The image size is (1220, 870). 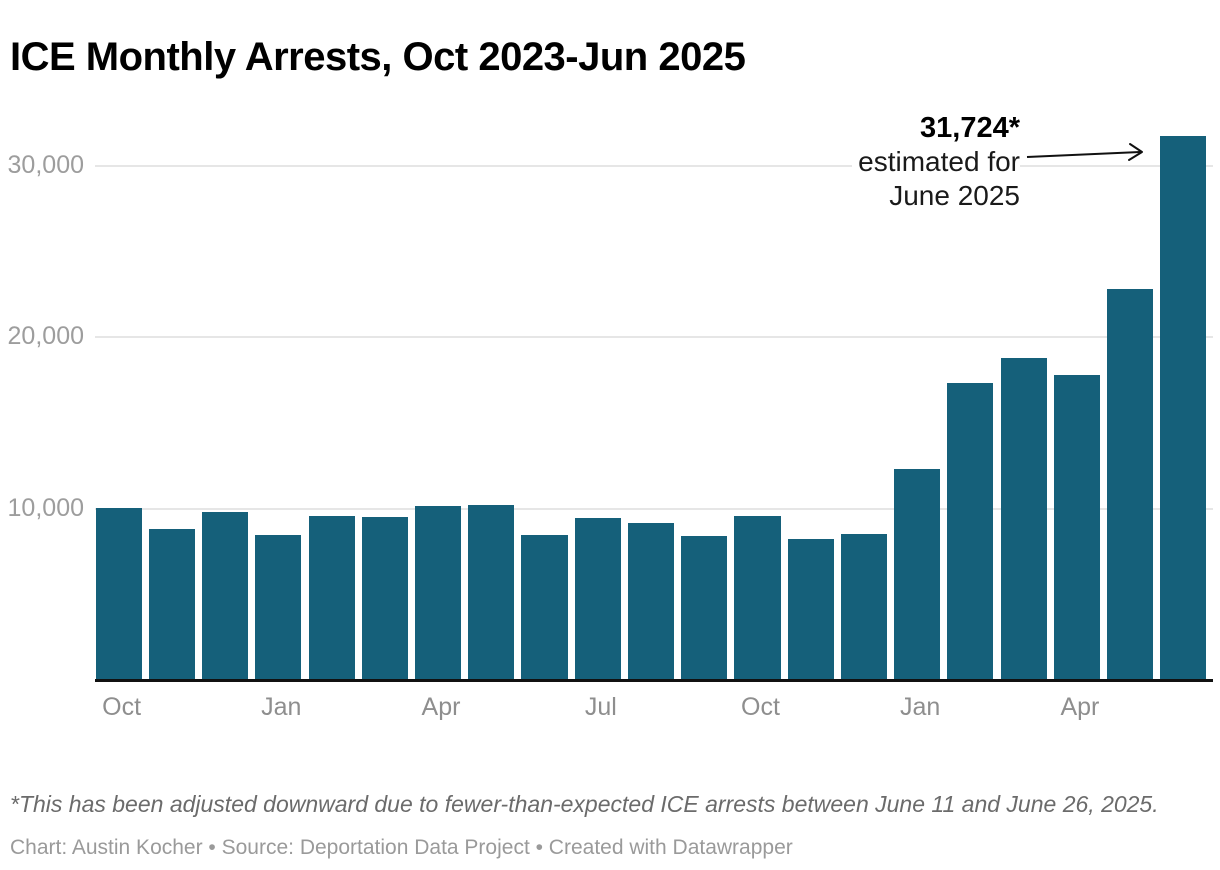 I want to click on annotation-arrow-icon, so click(x=1084, y=152).